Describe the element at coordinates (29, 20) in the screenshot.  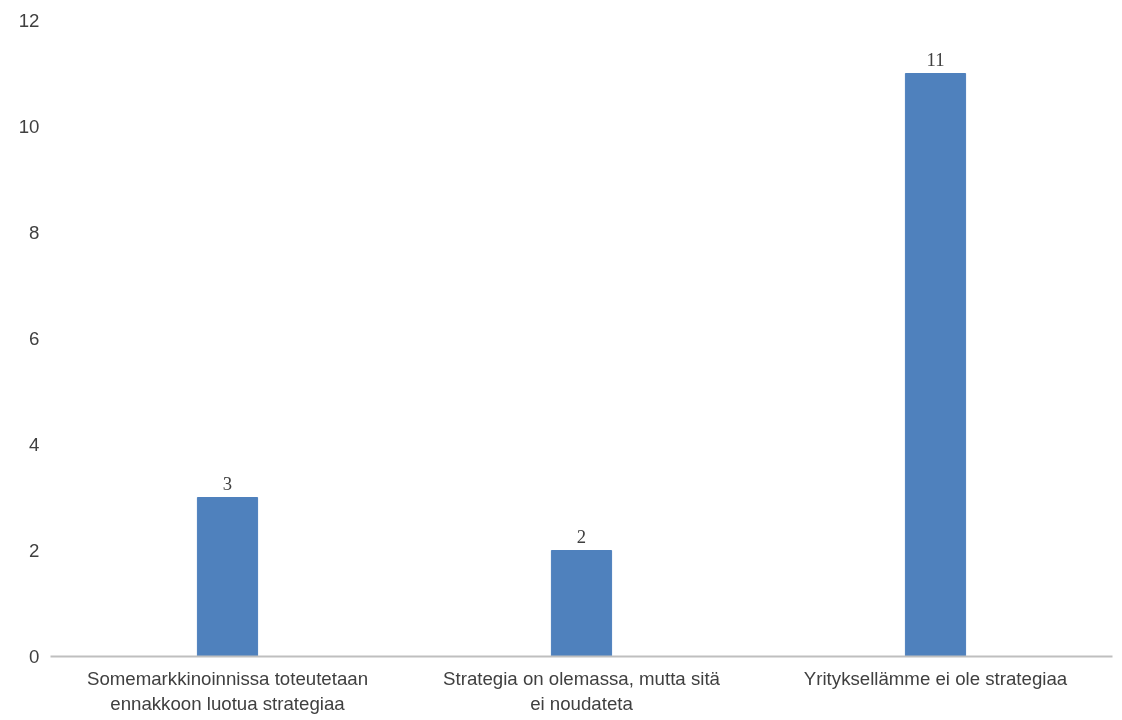
I see `y-tick-label: 12` at that location.